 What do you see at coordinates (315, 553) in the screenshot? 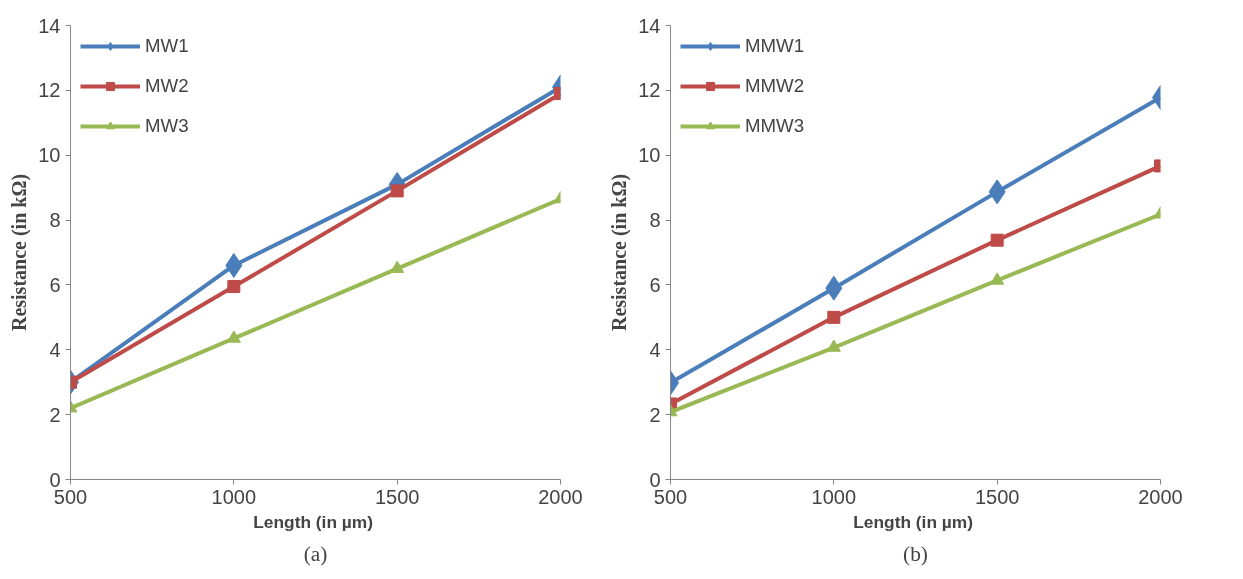
I see `text: (a)` at bounding box center [315, 553].